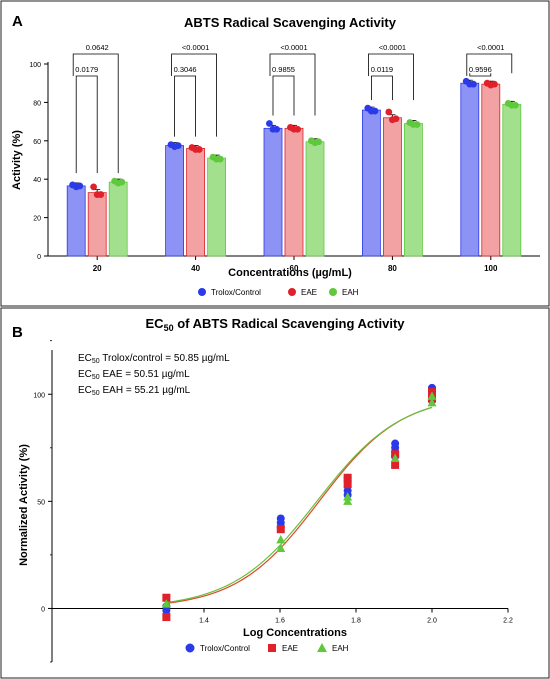 Image resolution: width=550 pixels, height=679 pixels. What do you see at coordinates (185, 69) in the screenshot?
I see `p-value-inner-1: 0.3046` at bounding box center [185, 69].